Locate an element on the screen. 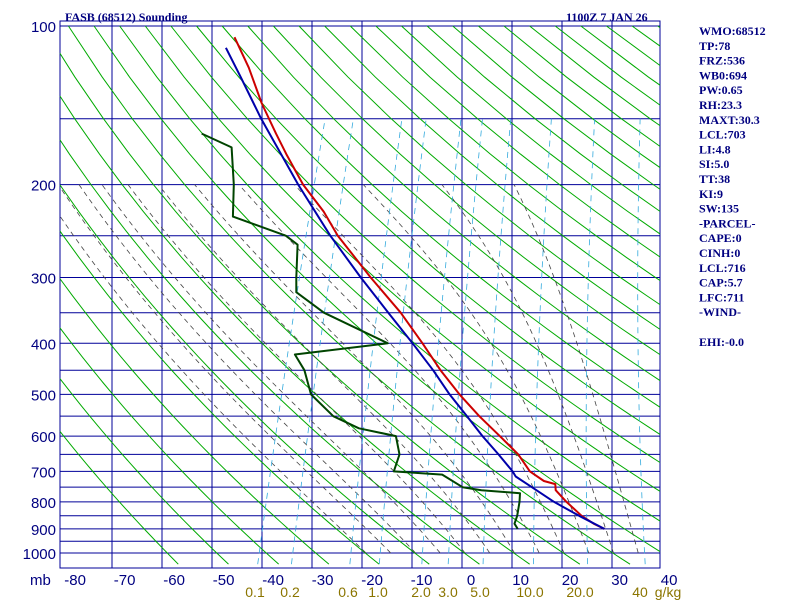 The image size is (800, 600). mixing-ratio-label: 5.0 is located at coordinates (480, 592).